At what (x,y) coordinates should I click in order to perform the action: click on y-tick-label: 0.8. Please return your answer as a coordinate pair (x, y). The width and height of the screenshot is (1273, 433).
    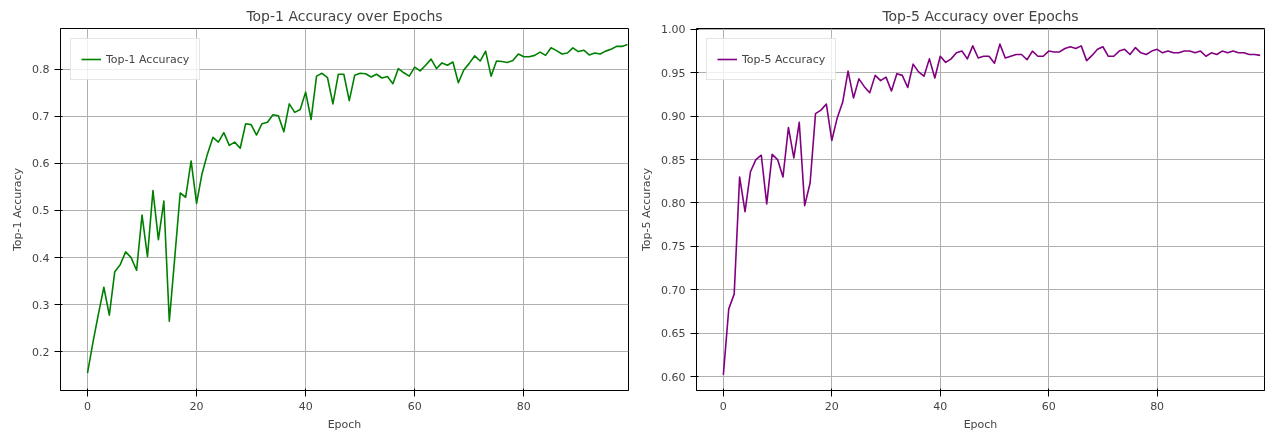
    Looking at the image, I should click on (41, 70).